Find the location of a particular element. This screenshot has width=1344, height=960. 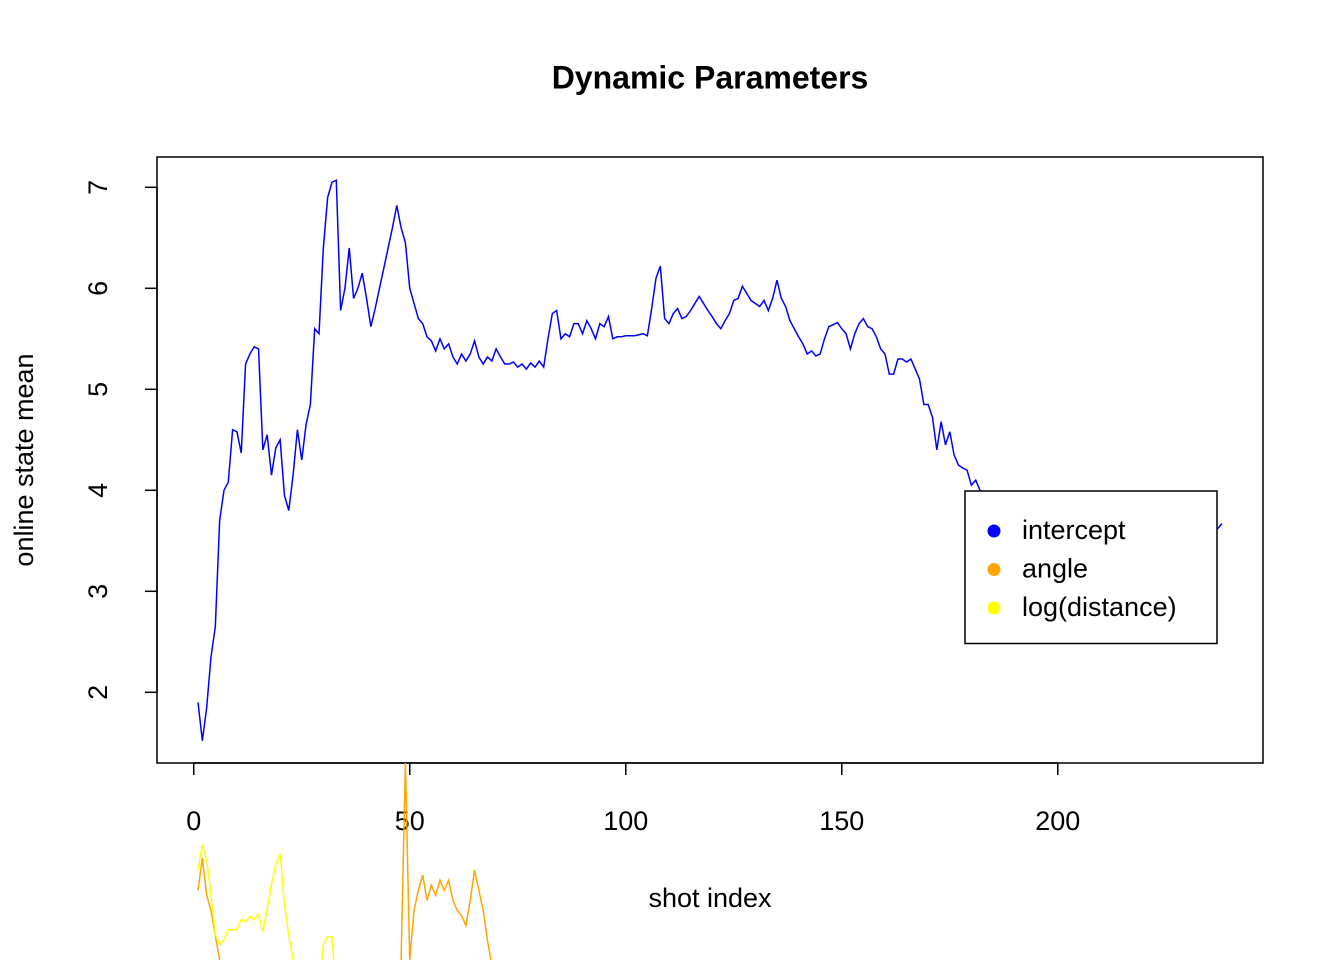

y-tick-label: 3 is located at coordinates (98, 591).